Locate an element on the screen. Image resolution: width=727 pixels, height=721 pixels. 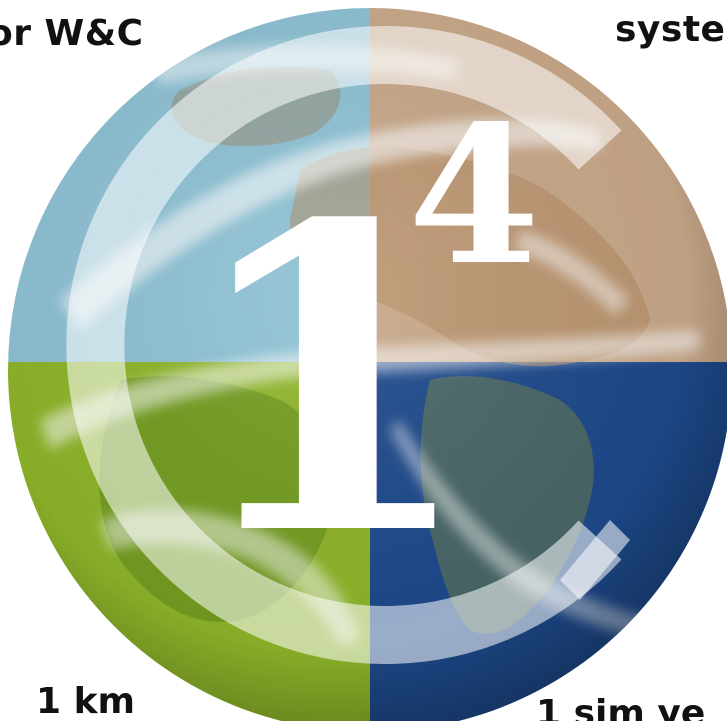
logo-exponent: 4 is located at coordinates (474, 195).